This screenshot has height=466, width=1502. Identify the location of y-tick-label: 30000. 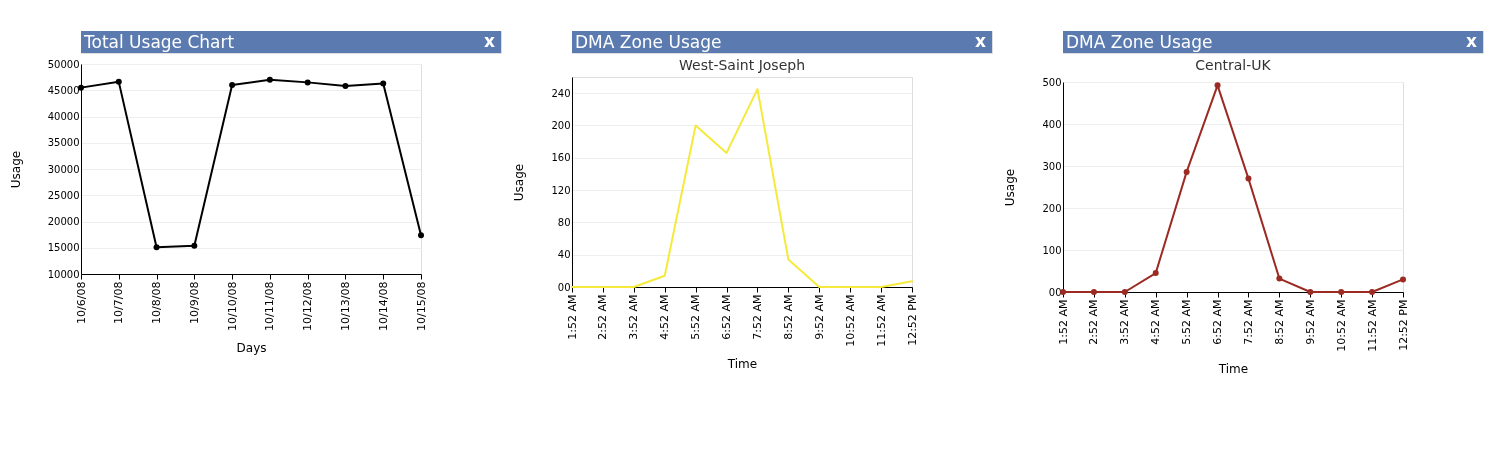
(63, 169).